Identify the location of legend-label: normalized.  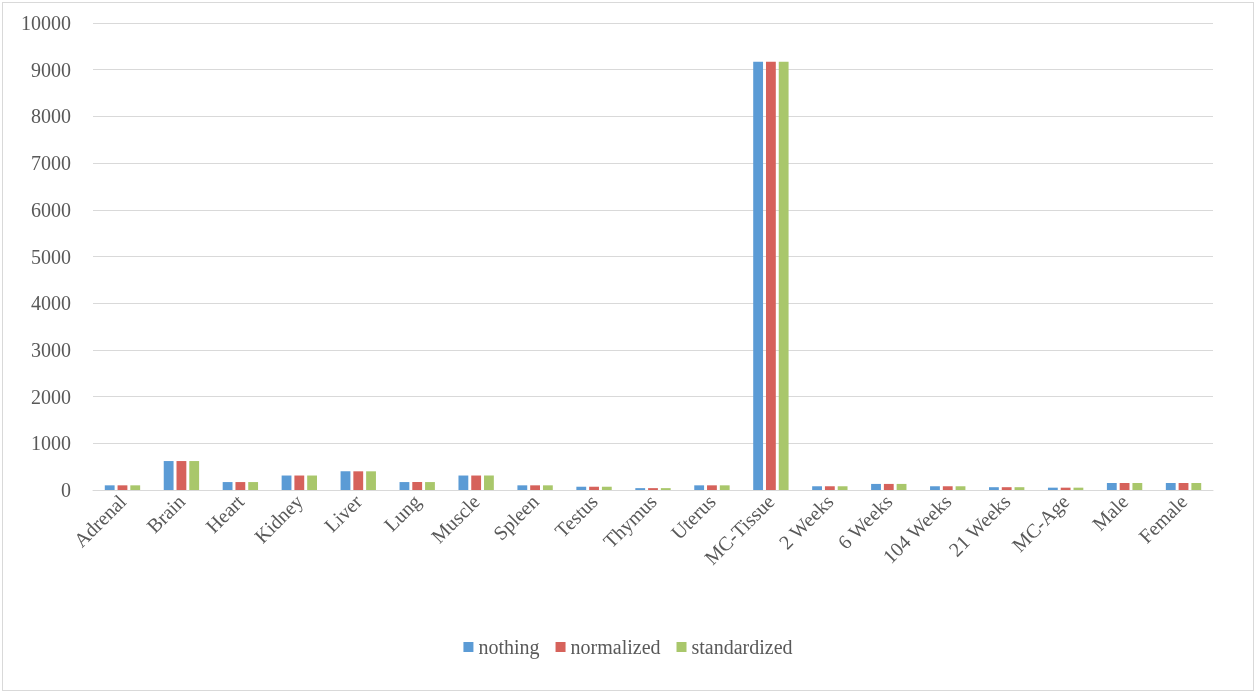
(615, 647).